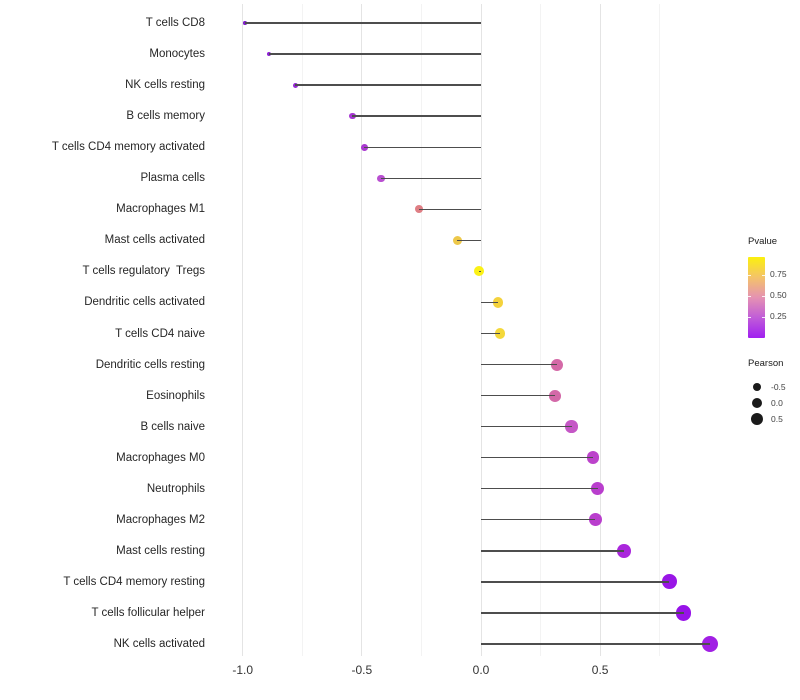  What do you see at coordinates (362, 670) in the screenshot?
I see `x-axis-tick-label: -0.5` at bounding box center [362, 670].